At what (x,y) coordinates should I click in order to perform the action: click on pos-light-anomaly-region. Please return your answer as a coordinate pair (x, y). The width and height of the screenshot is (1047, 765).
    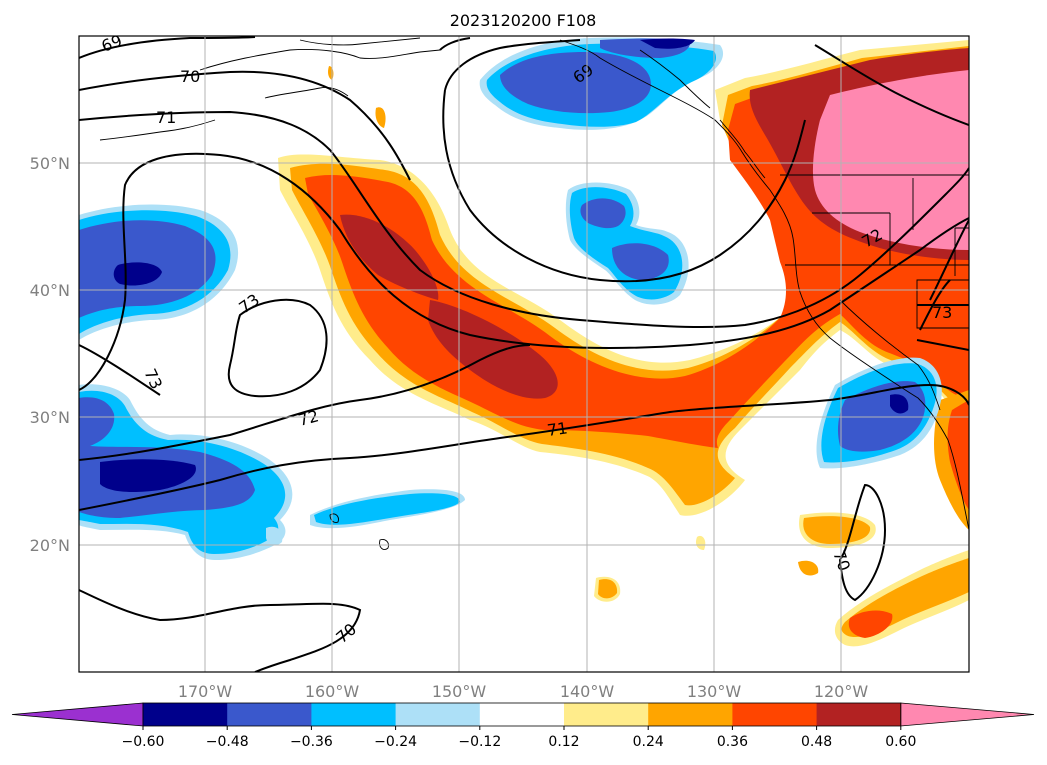
    Looking at the image, I should click on (700, 542).